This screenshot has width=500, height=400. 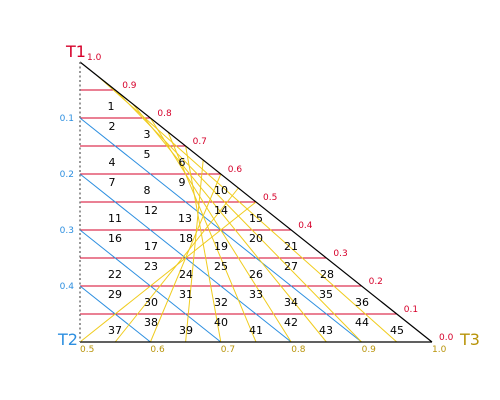 I want to click on t2-tick-label: 0.3, so click(x=67, y=231).